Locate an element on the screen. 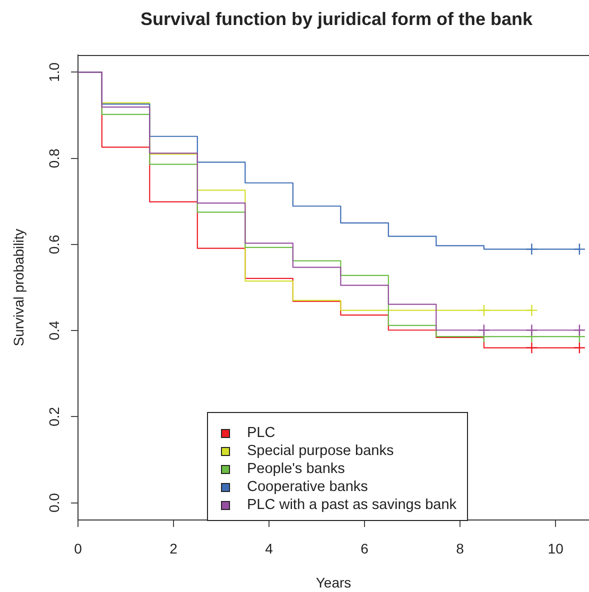 The height and width of the screenshot is (592, 589). legend-label: PLC is located at coordinates (261, 433).